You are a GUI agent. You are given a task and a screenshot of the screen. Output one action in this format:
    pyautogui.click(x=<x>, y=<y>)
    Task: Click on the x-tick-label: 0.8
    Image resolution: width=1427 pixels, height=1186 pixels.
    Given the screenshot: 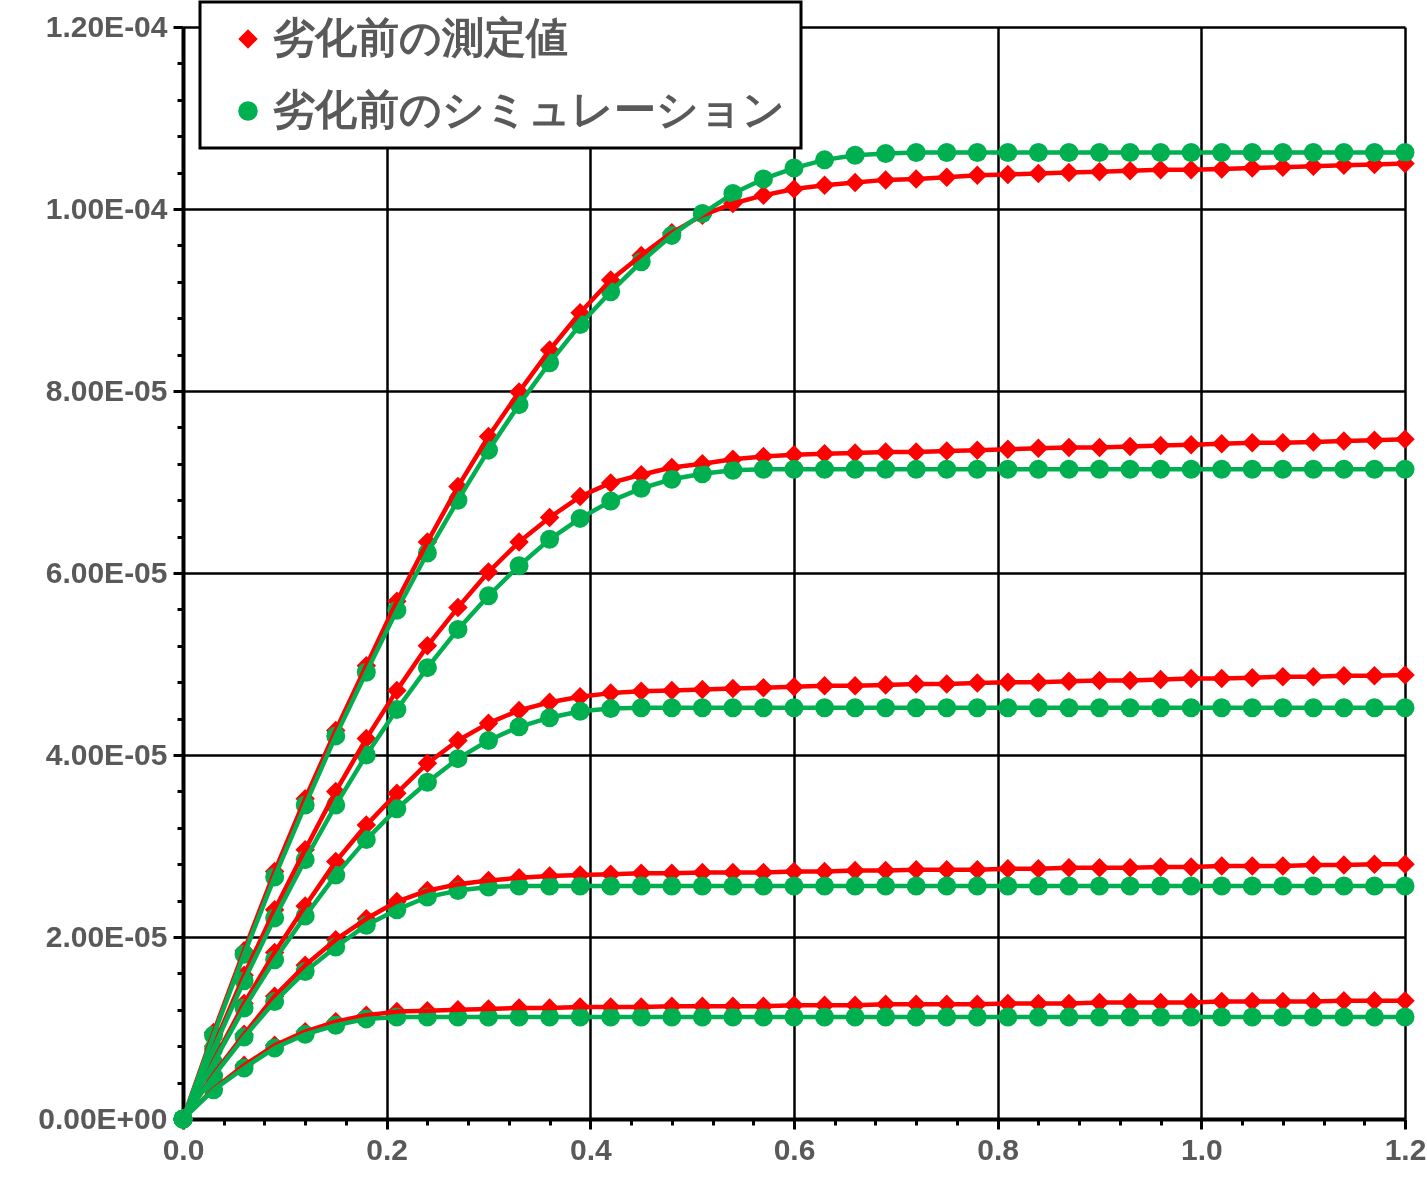 What is the action you would take?
    pyautogui.click(x=998, y=1149)
    